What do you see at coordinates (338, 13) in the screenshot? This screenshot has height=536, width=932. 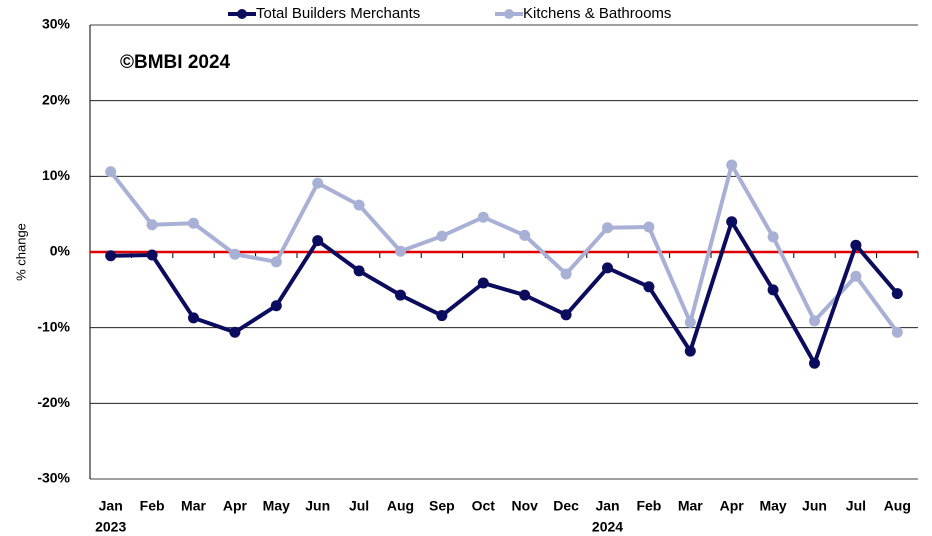 I see `legend-label: Total Builders Merchants` at bounding box center [338, 13].